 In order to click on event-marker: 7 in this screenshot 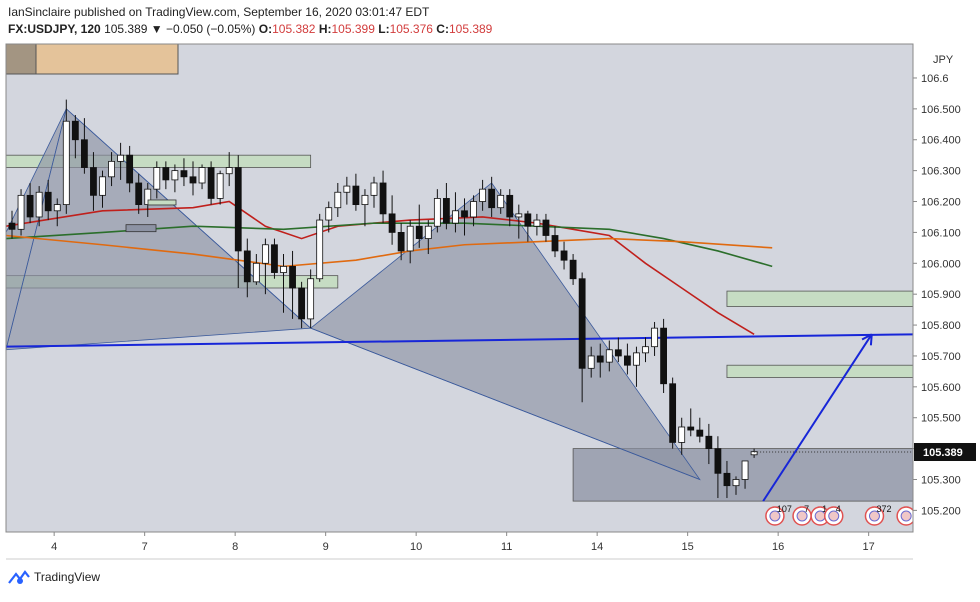, I will do `click(802, 515)`.